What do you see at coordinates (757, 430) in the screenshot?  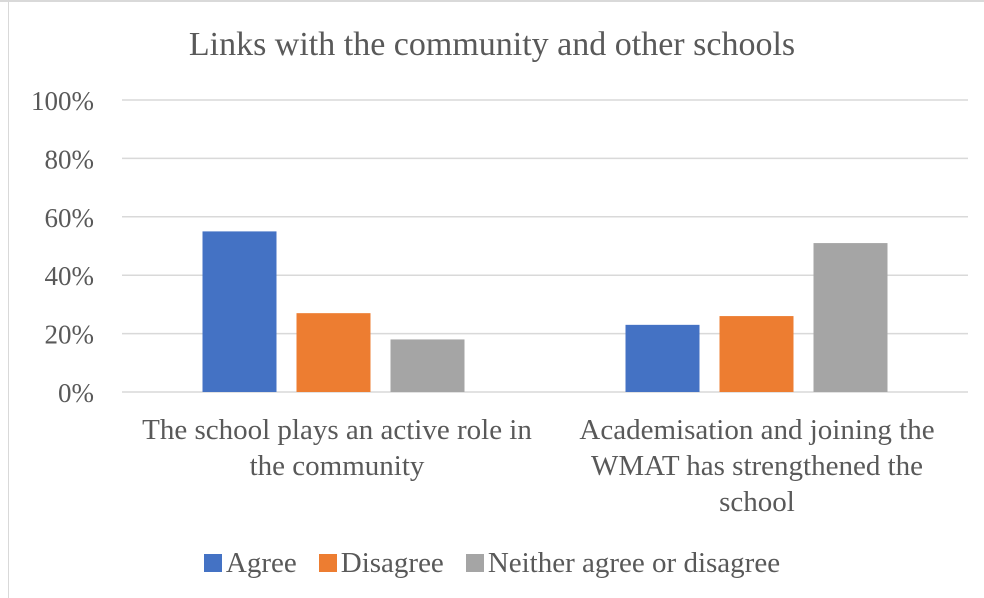 I see `category-label-2-line-1: Academisation and joining the` at bounding box center [757, 430].